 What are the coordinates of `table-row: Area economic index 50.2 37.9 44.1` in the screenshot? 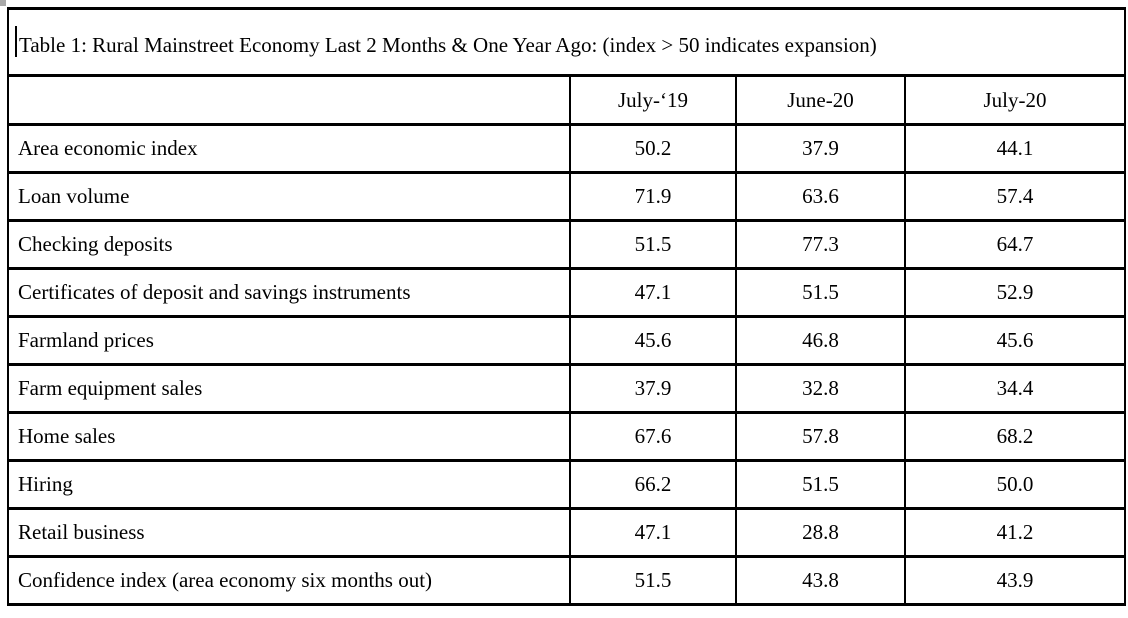 It's located at (566, 148).